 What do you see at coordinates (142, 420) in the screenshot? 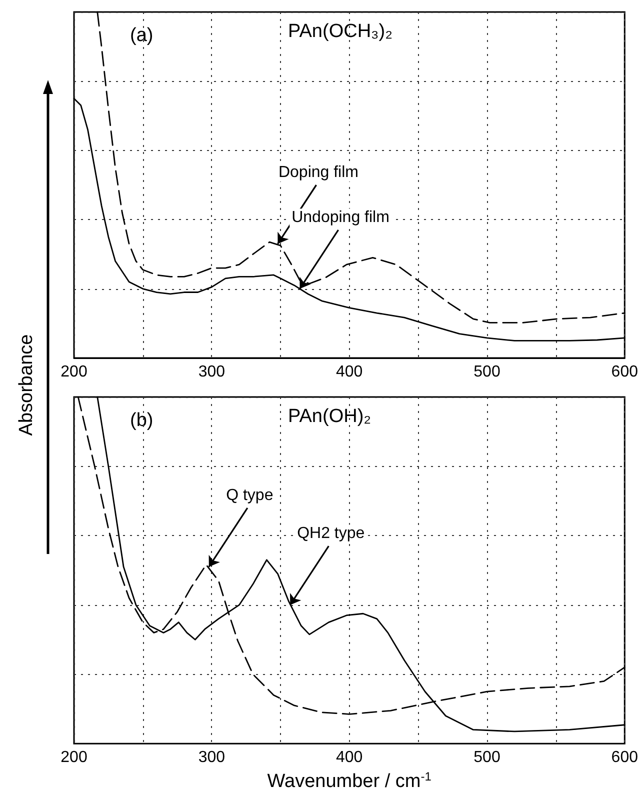
I see `annotation: (b)` at bounding box center [142, 420].